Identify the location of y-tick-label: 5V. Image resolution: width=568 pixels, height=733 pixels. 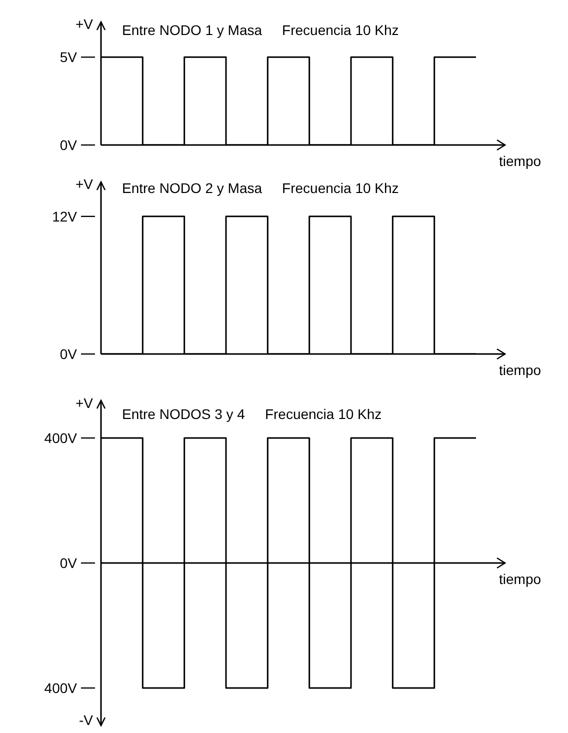
(69, 57).